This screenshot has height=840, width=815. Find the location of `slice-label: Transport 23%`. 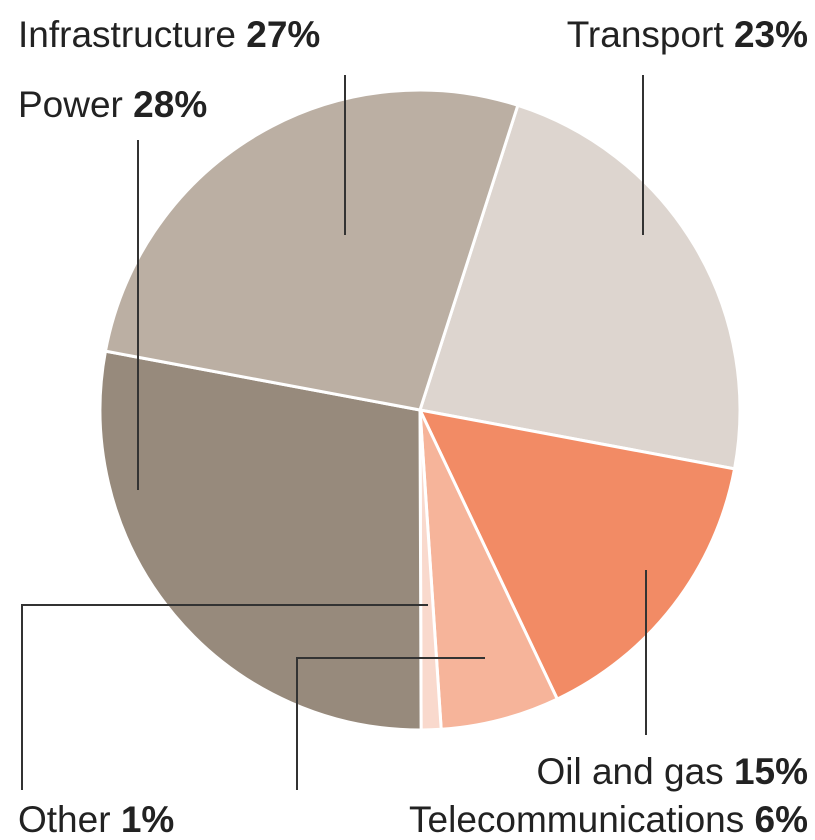

slice-label: Transport 23% is located at coordinates (687, 34).